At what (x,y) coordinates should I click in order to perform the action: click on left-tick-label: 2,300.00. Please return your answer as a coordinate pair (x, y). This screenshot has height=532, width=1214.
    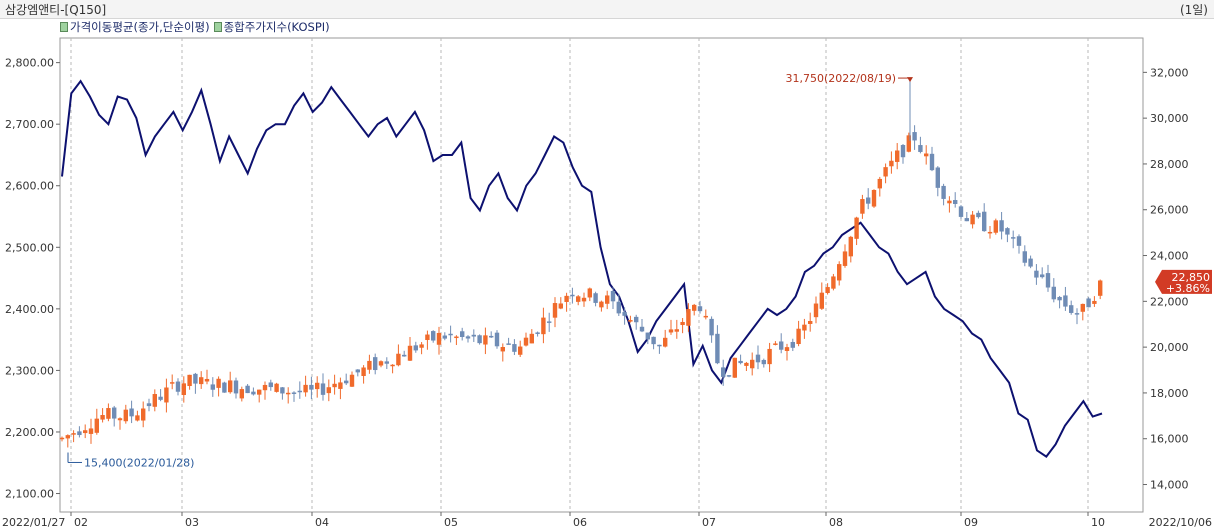
    Looking at the image, I should click on (29, 370).